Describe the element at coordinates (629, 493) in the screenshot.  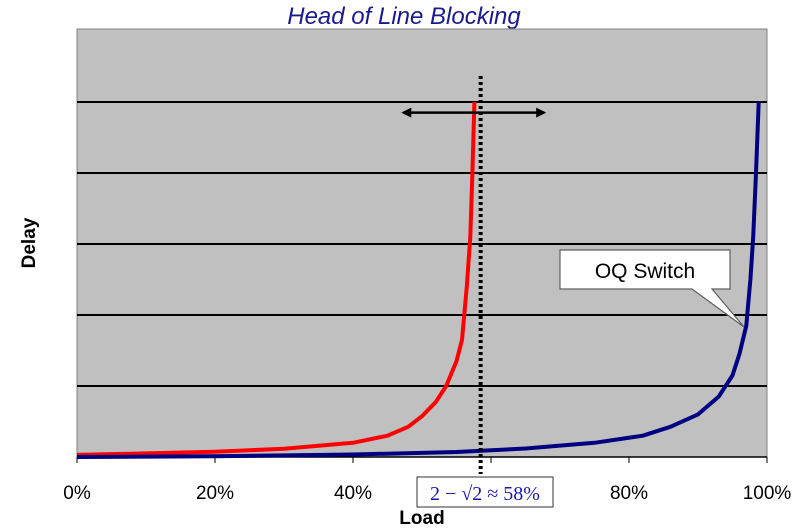
I see `x-tick-label: 80%` at that location.